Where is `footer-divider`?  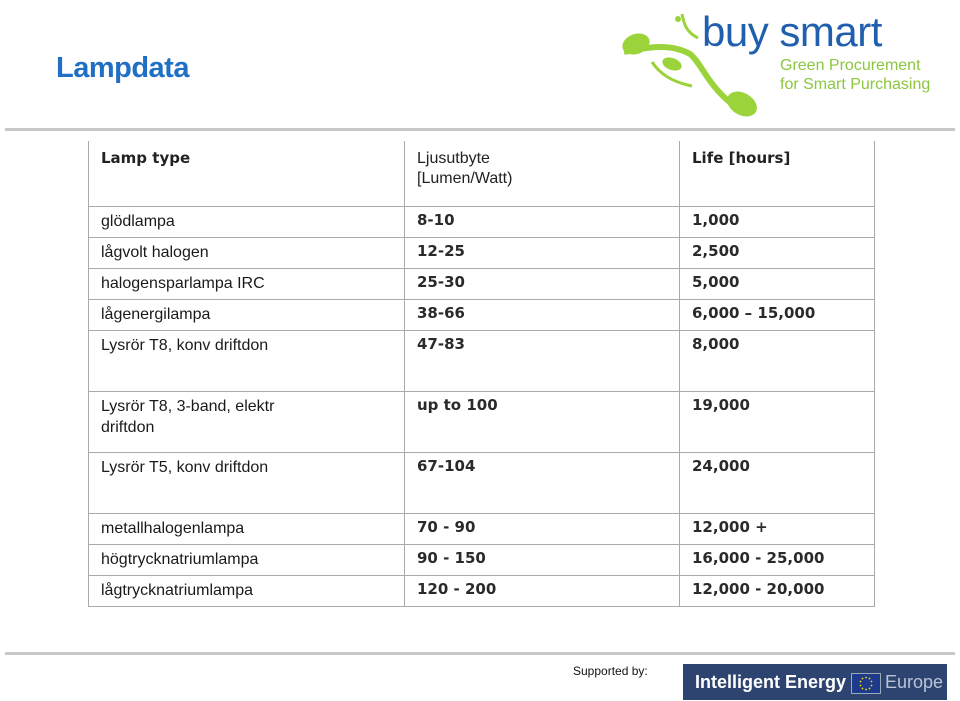
footer-divider is located at coordinates (480, 653).